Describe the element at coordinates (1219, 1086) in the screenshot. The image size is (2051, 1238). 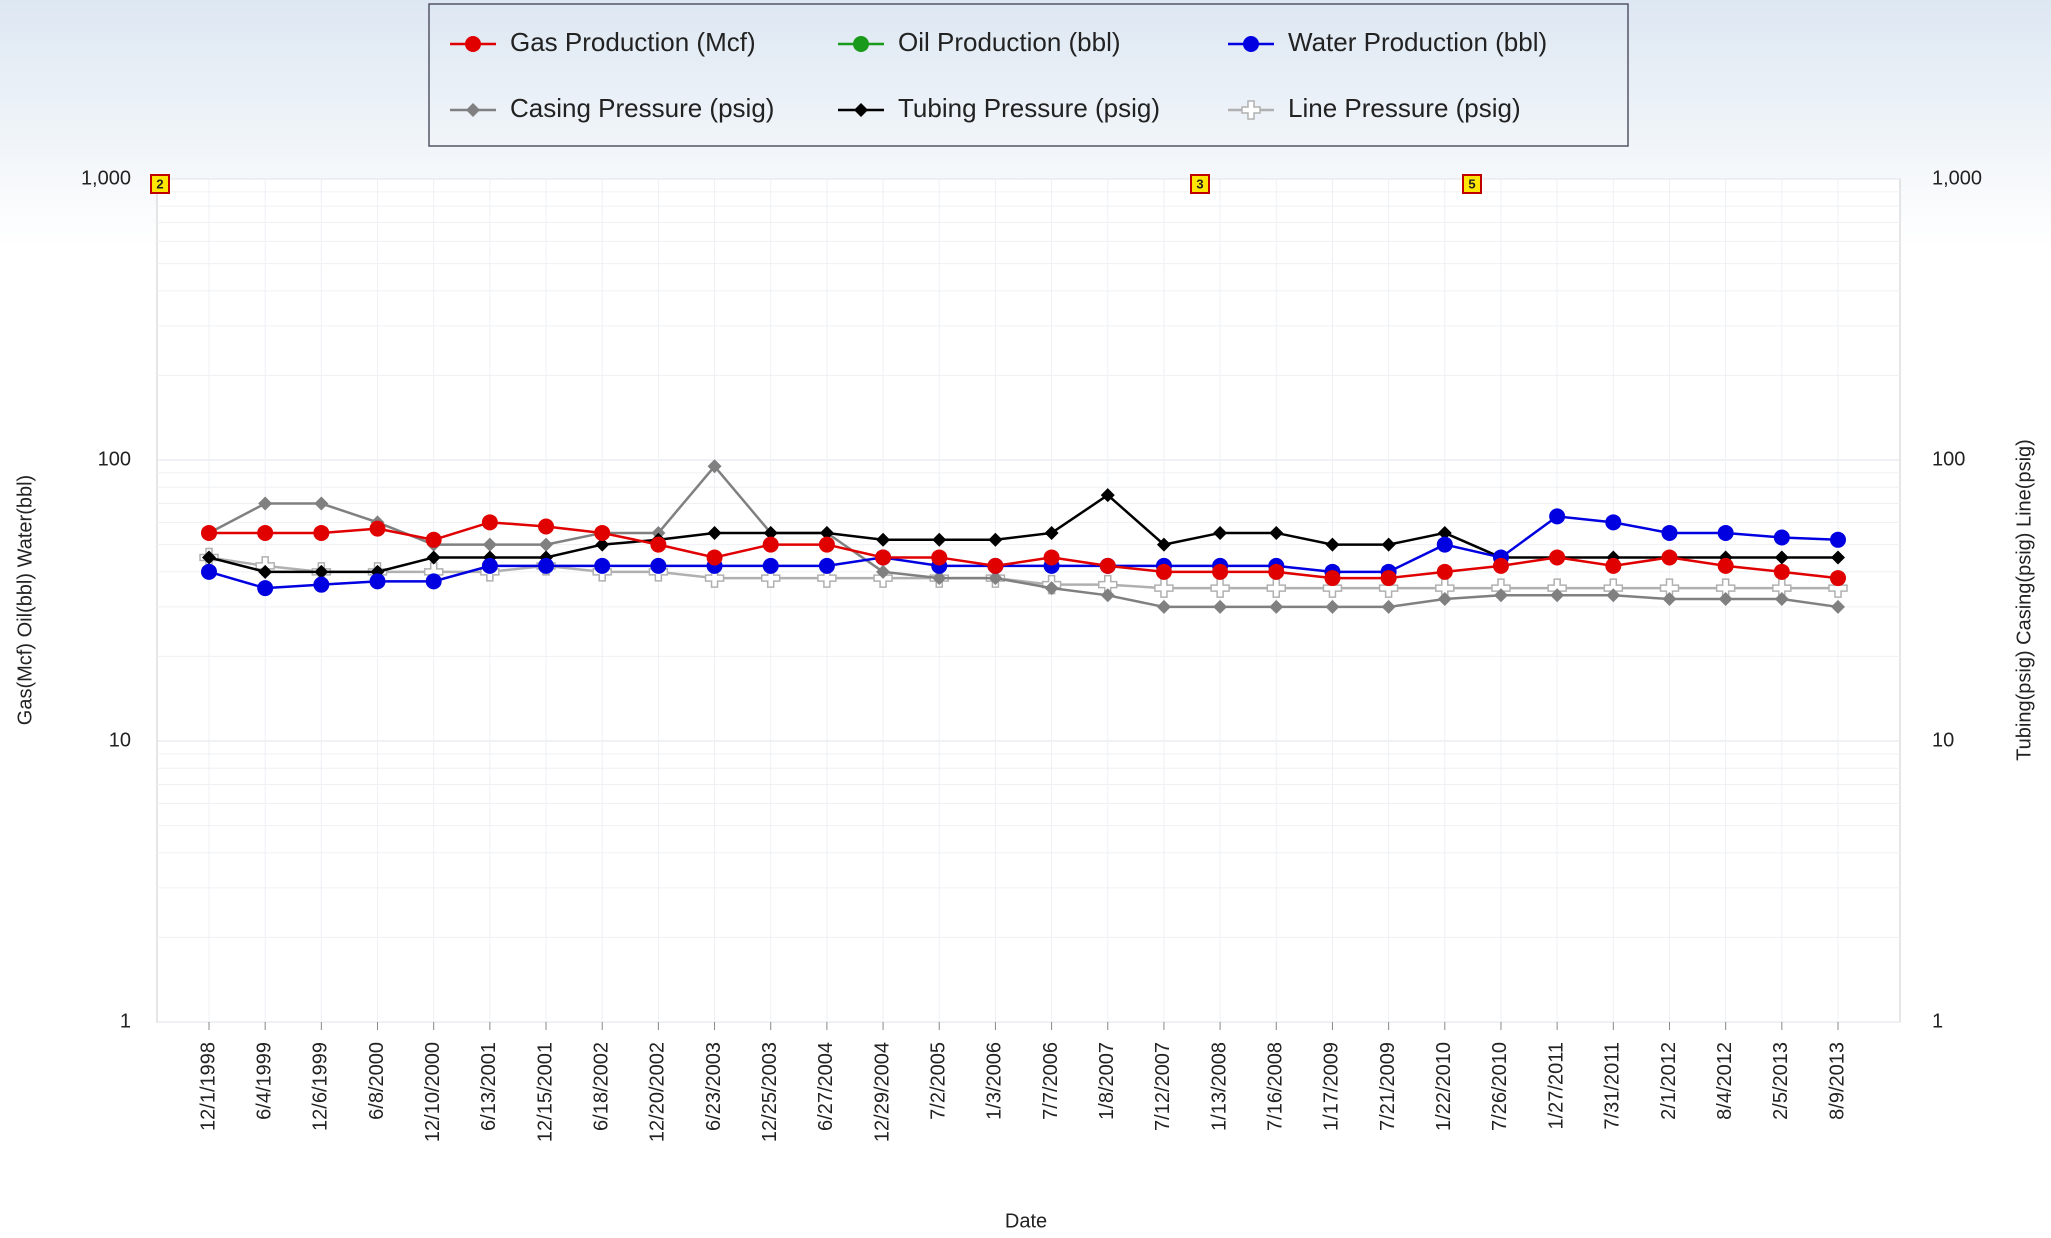
I see `x-tick-label: 1/13/2008` at that location.